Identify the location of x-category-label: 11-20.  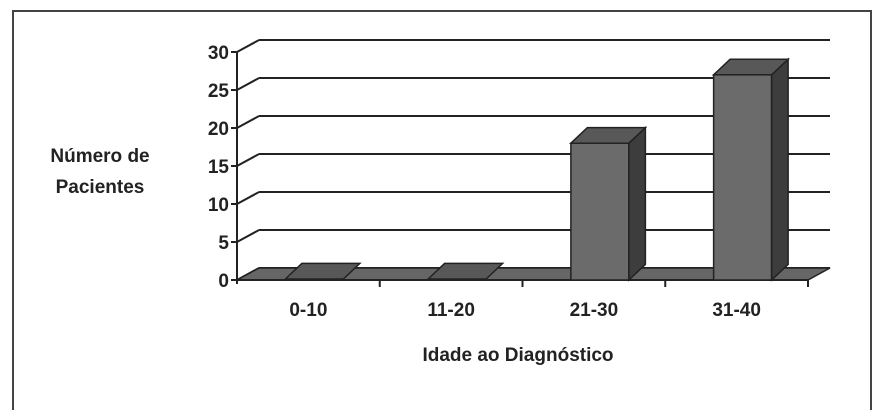
(451, 310).